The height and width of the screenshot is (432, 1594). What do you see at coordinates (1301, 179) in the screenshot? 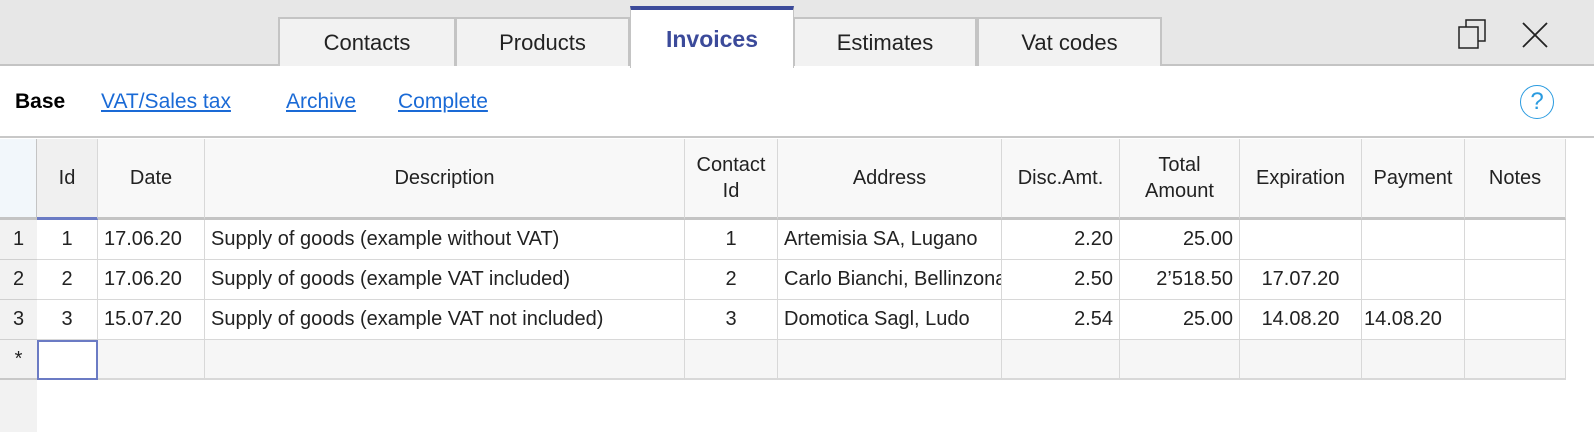
I see `column-header-expiration: Expiration` at bounding box center [1301, 179].